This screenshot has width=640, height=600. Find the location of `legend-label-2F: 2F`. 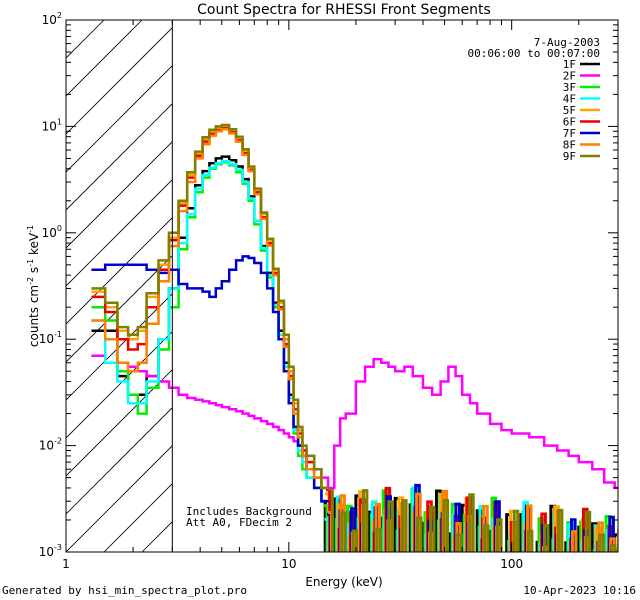

legend-label-2F: 2F is located at coordinates (569, 76).